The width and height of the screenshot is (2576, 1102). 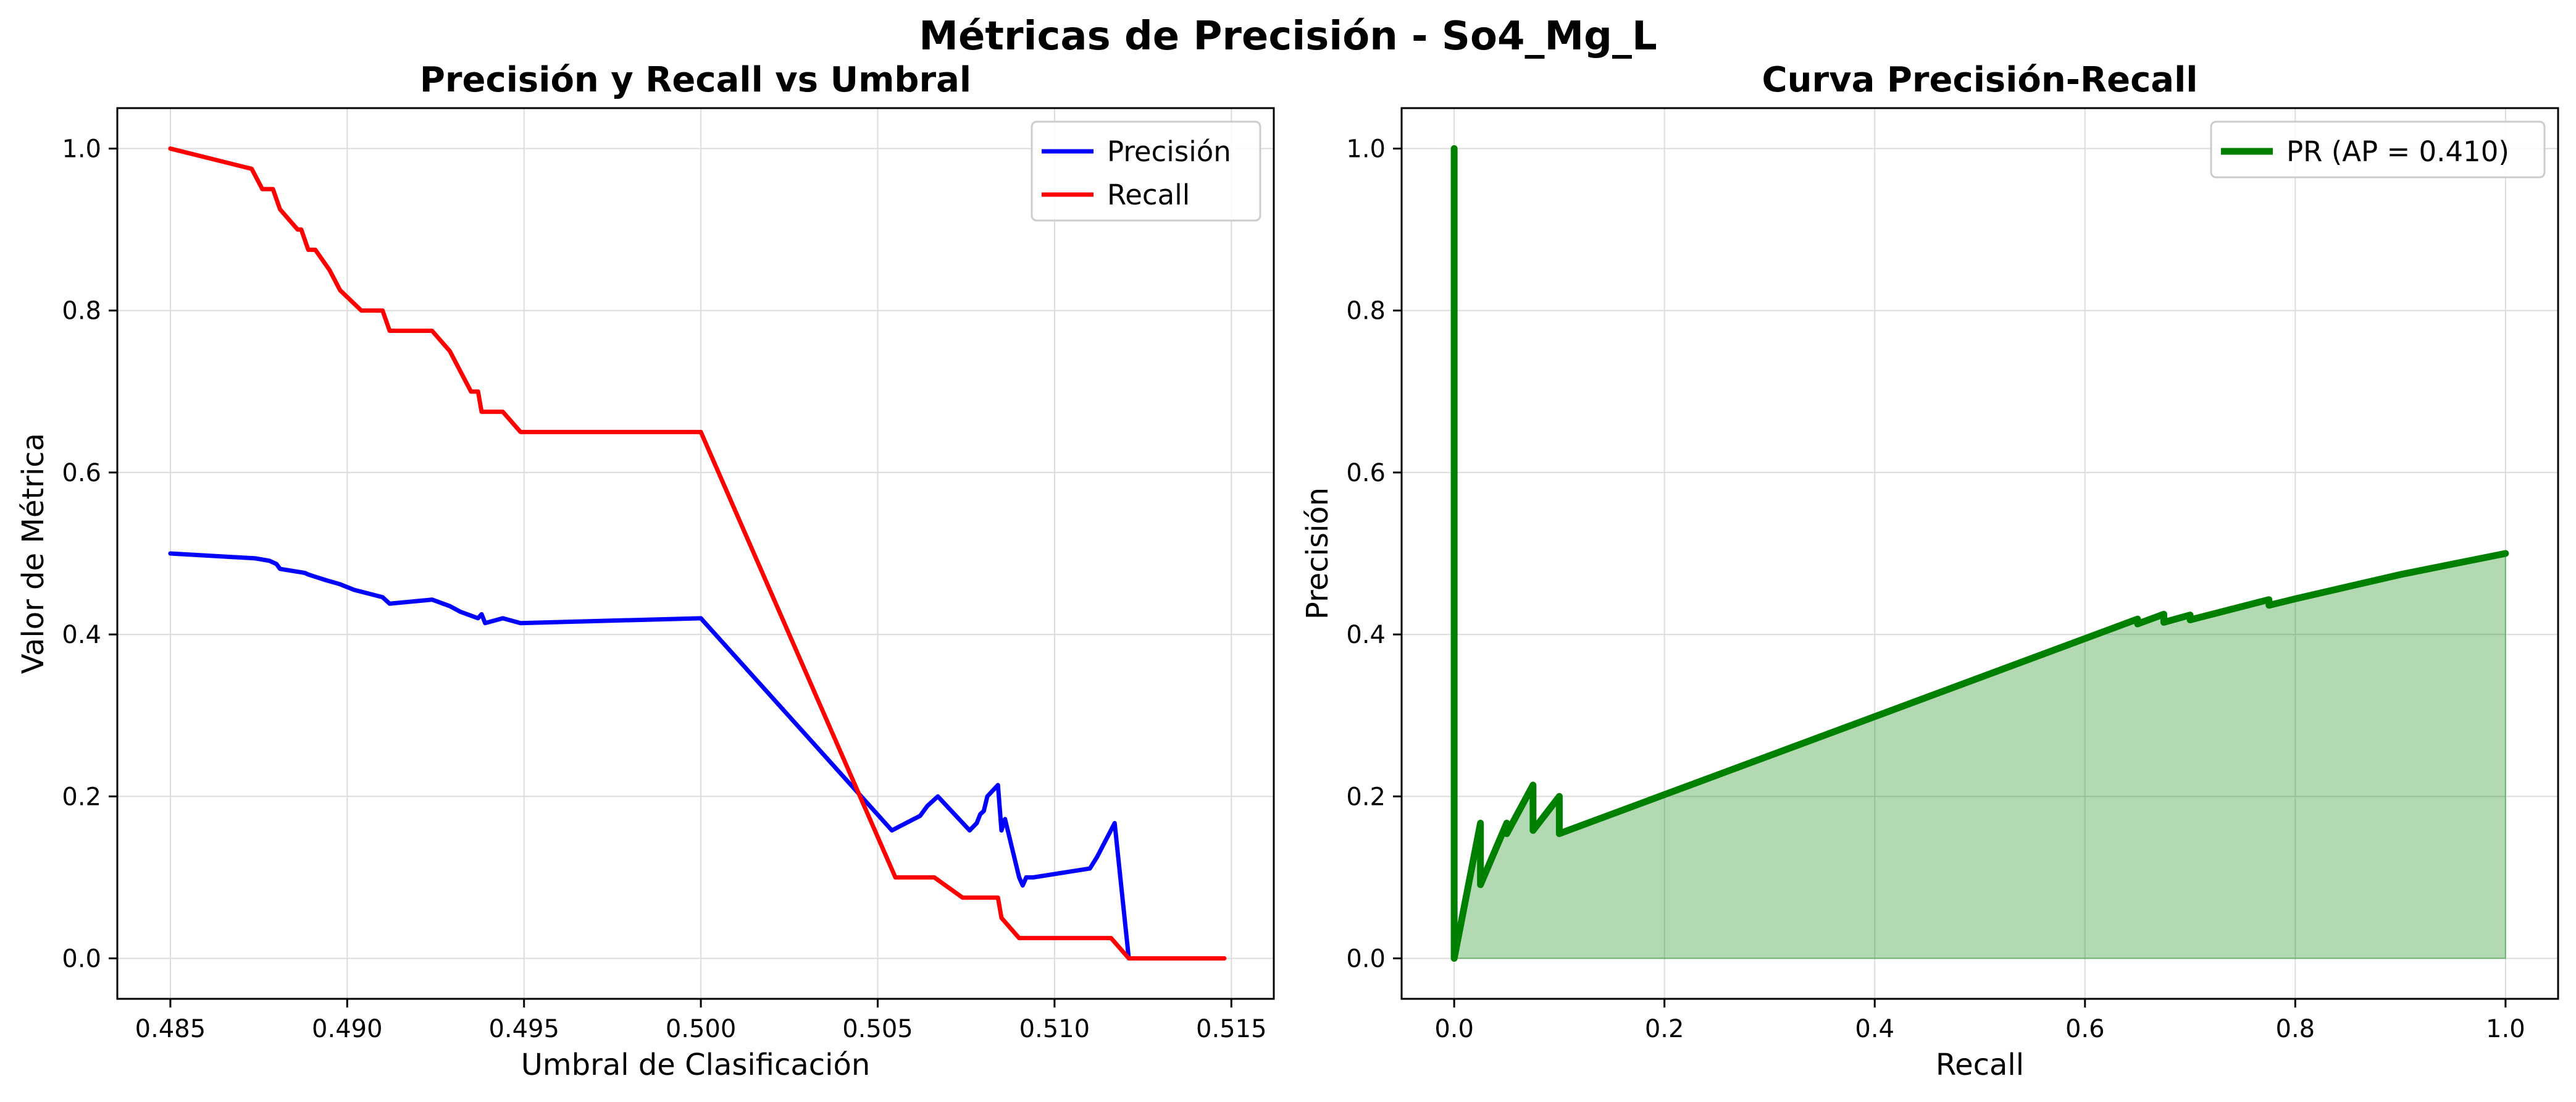 What do you see at coordinates (1664, 1029) in the screenshot?
I see `x-tick-label: 0.2` at bounding box center [1664, 1029].